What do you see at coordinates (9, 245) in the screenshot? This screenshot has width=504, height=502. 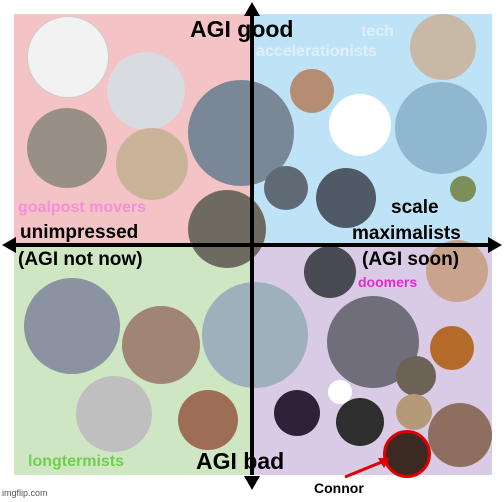 I see `arrow-left-icon` at bounding box center [9, 245].